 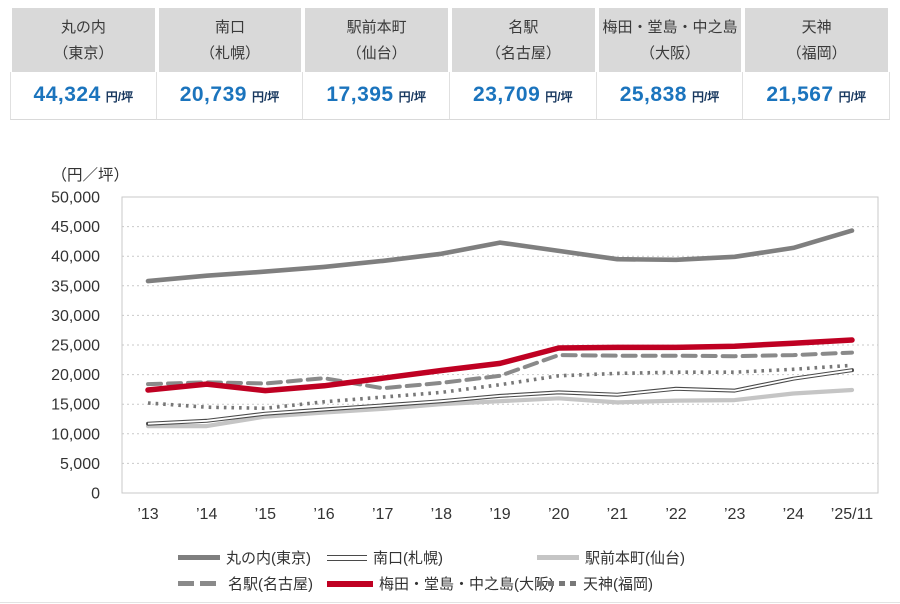 What do you see at coordinates (350, 583) in the screenshot?
I see `legend-swatch-osaka-line` at bounding box center [350, 583].